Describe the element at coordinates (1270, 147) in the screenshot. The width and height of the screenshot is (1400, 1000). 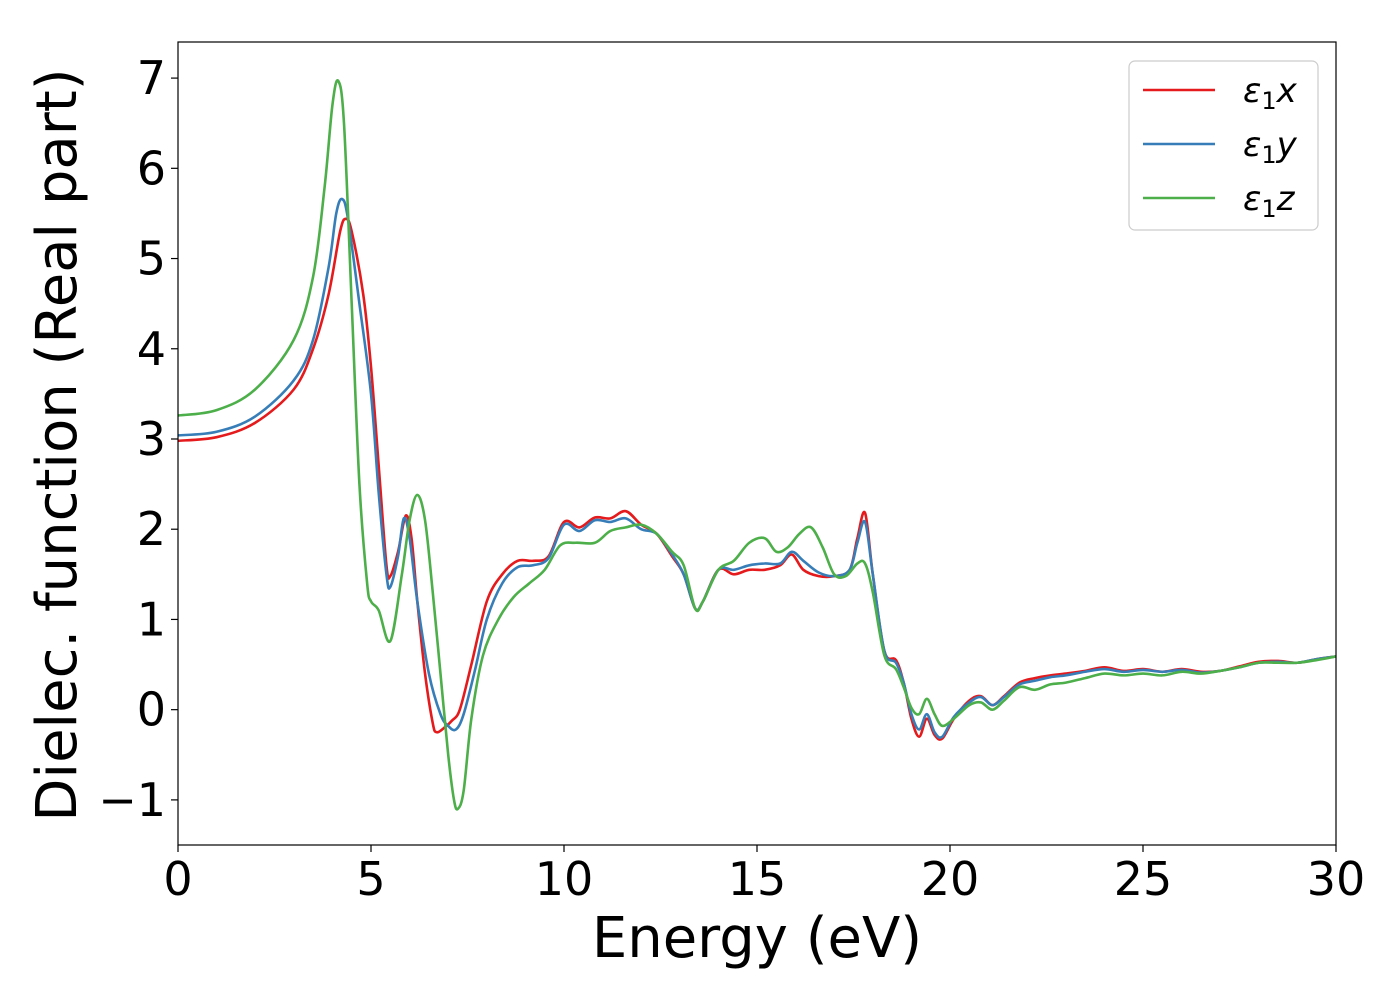
I see `legend-label: ε1y` at that location.